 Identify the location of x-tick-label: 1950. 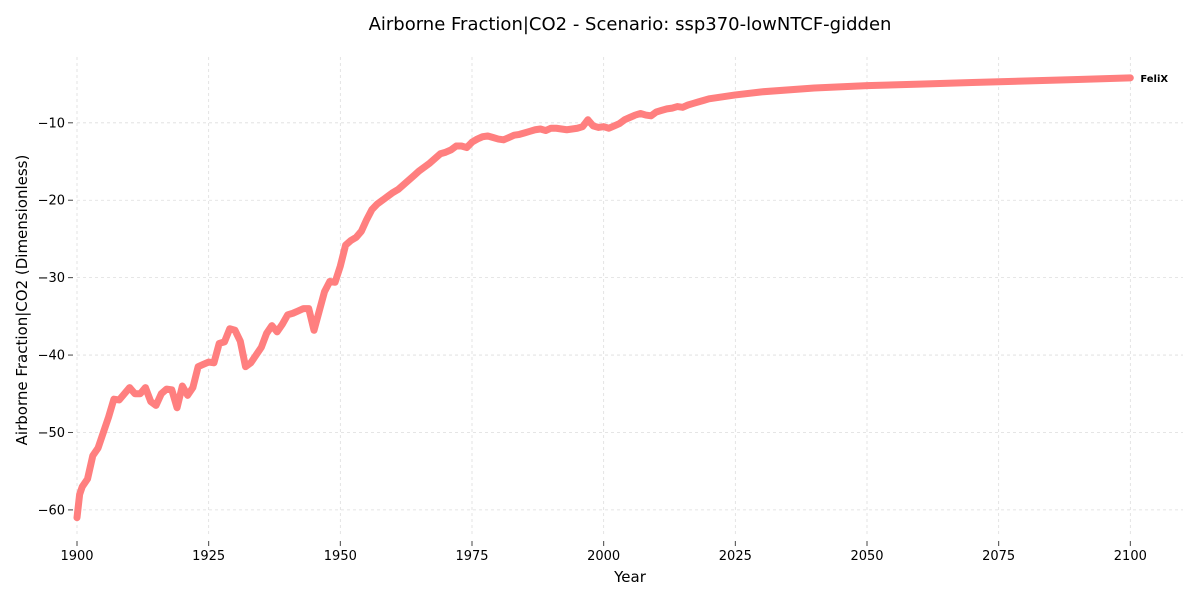
(340, 556).